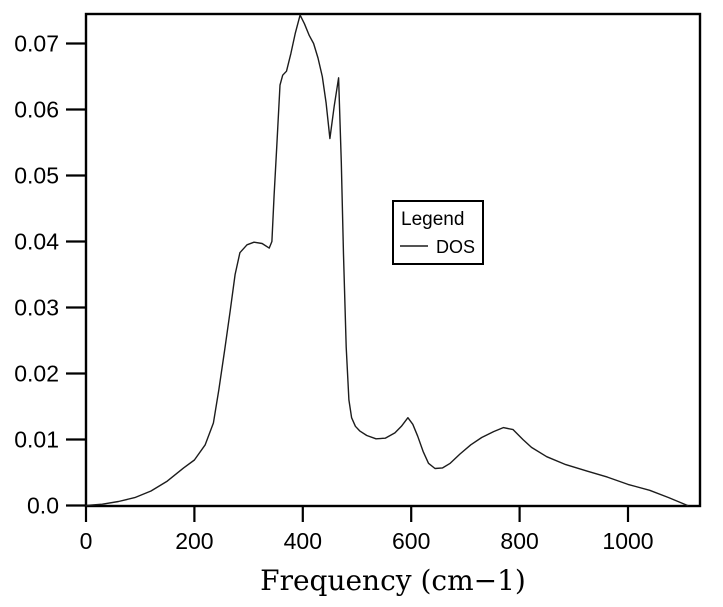 This screenshot has height=607, width=723. I want to click on legend: Legend DOS, so click(438, 232).